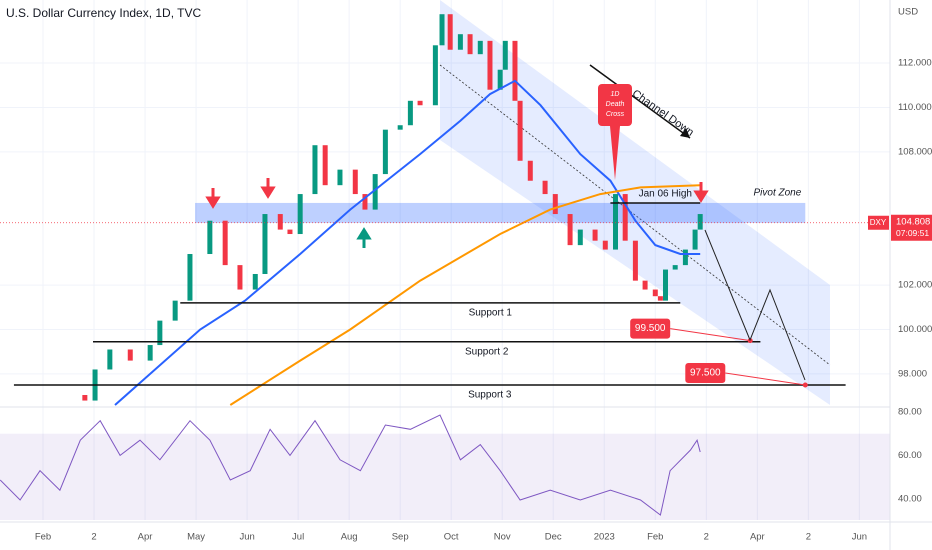  Describe the element at coordinates (491, 313) in the screenshot. I see `support-label: Support 1` at that location.